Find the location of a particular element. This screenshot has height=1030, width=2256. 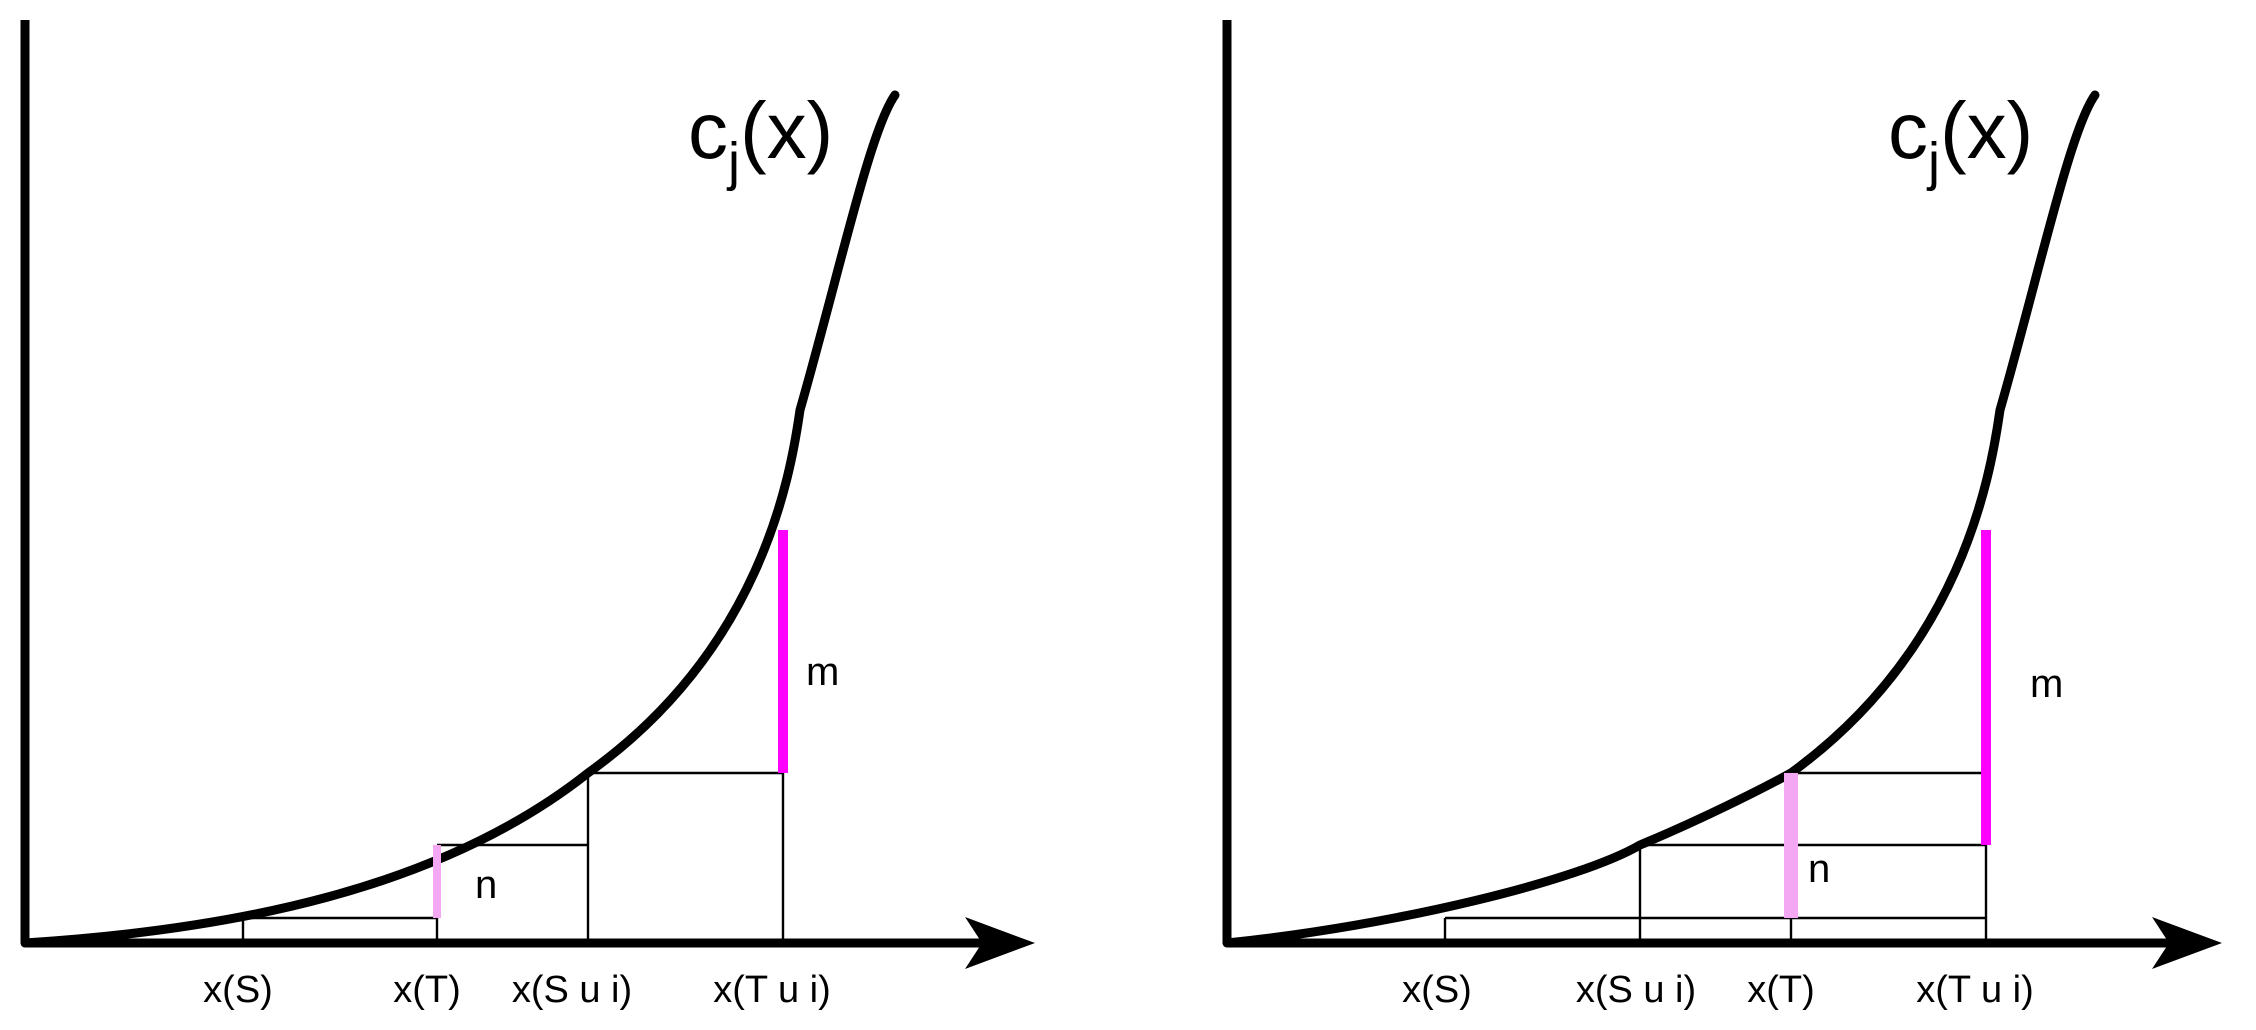

right-step-rectangles is located at coordinates (1715, 857).